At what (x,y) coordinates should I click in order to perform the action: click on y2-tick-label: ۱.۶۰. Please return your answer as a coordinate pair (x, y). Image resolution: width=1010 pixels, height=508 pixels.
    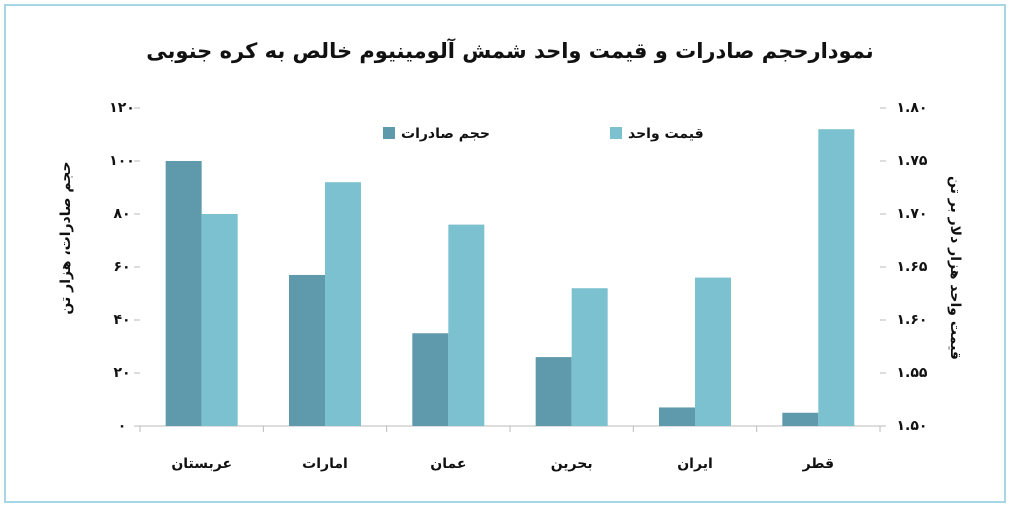
    Looking at the image, I should click on (912, 320).